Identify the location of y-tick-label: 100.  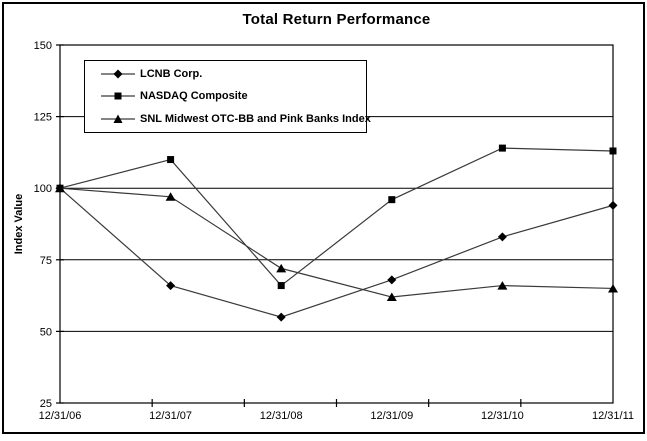
(43, 189).